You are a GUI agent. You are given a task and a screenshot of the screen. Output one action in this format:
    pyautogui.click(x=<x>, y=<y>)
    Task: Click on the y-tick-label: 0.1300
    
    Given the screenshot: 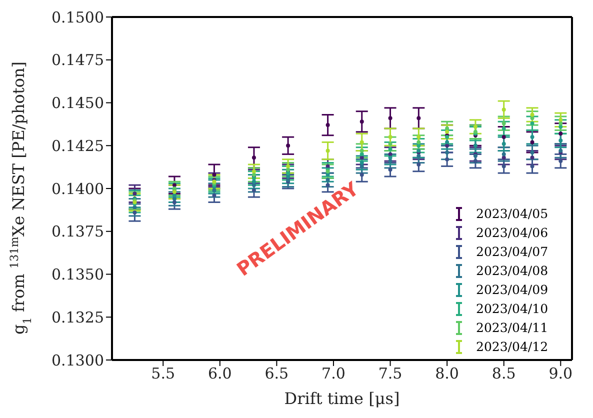 What is the action you would take?
    pyautogui.click(x=78, y=360)
    